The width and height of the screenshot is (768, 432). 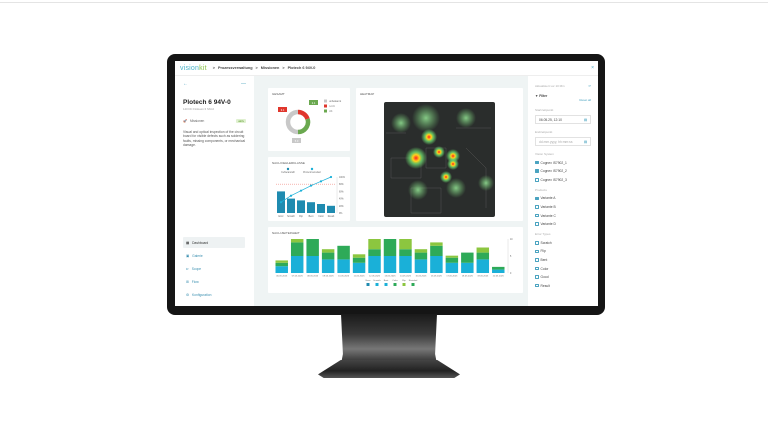 I want to click on y2-tick-label: 20%, so click(x=341, y=207).